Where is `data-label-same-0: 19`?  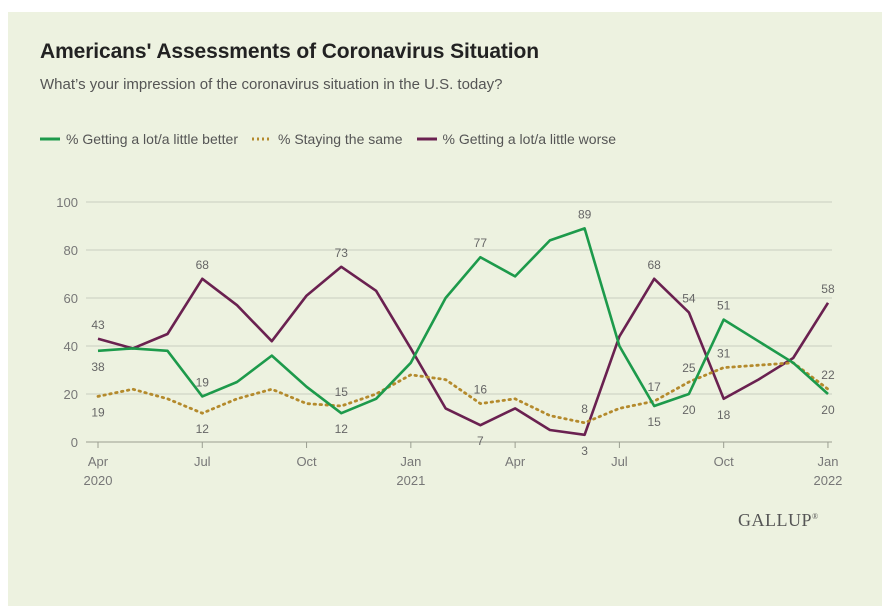
data-label-same-0: 19 is located at coordinates (98, 412).